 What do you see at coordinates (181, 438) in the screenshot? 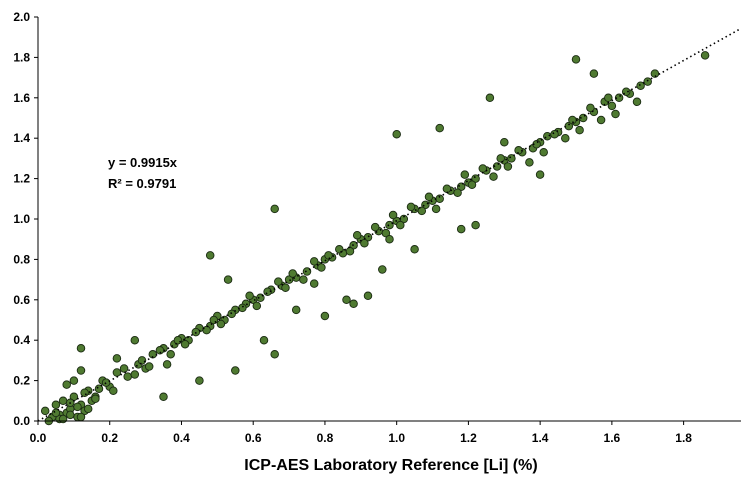
I see `x-tick-label: 0.4` at bounding box center [181, 438].